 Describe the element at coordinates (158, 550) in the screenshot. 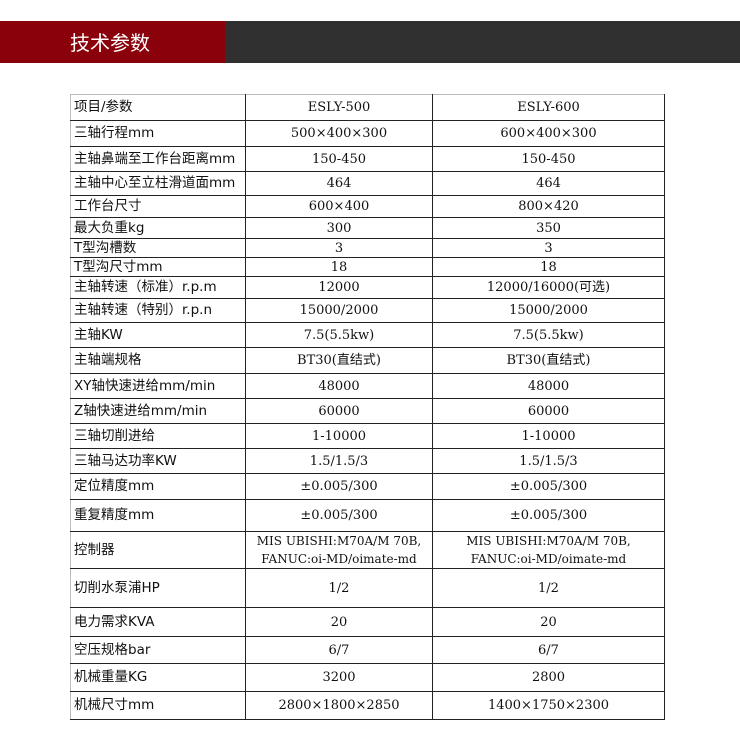

I see `param-name-cell: 控制器` at that location.